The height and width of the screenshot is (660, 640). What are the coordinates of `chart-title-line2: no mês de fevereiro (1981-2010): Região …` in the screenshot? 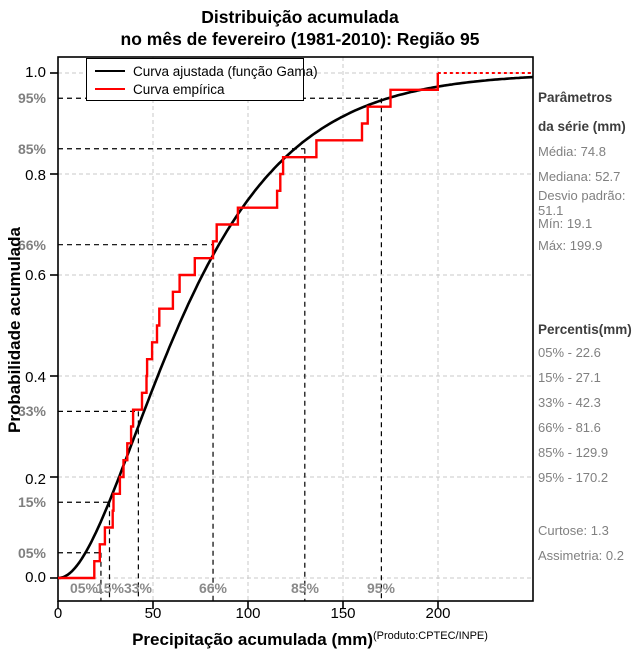 It's located at (300, 39).